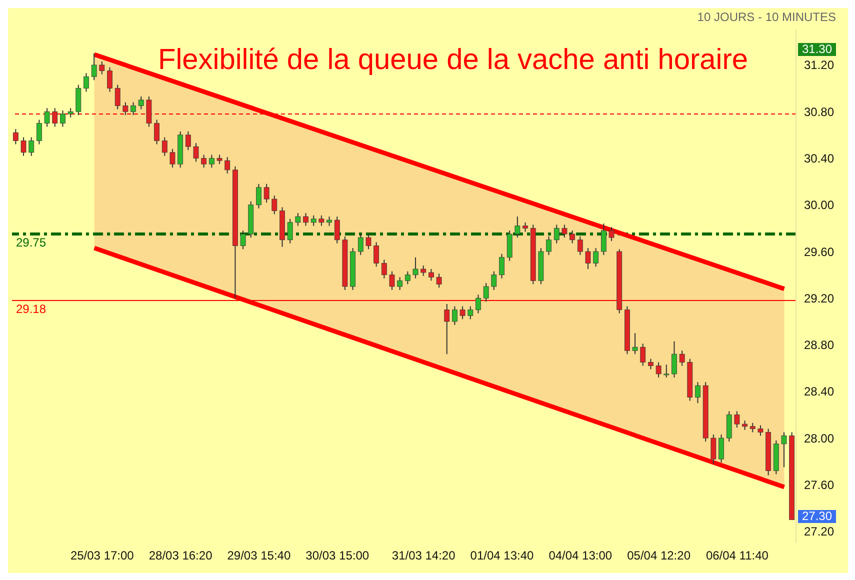 Image resolution: width=855 pixels, height=580 pixels. I want to click on y-tick-label: 27.60, so click(819, 485).